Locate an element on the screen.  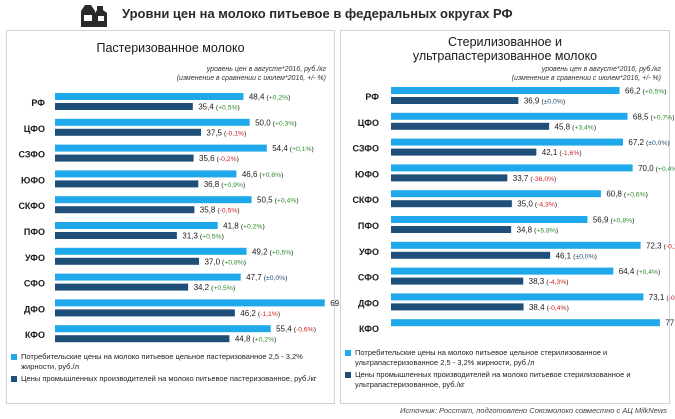
category-label: ПФО is located at coordinates (34, 232).